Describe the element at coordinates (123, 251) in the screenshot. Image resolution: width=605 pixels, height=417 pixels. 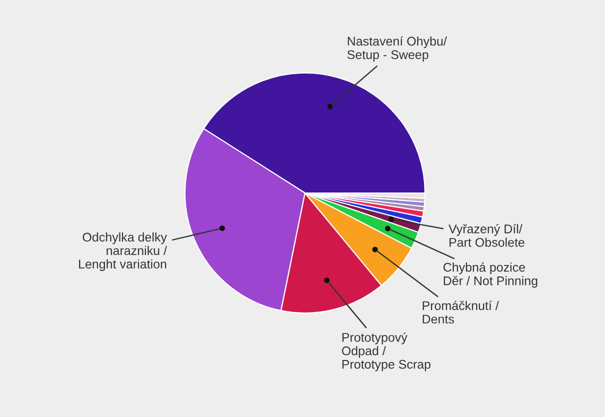
I see `slice-label: Odchylka delky narazniku / Lenght variation` at that location.